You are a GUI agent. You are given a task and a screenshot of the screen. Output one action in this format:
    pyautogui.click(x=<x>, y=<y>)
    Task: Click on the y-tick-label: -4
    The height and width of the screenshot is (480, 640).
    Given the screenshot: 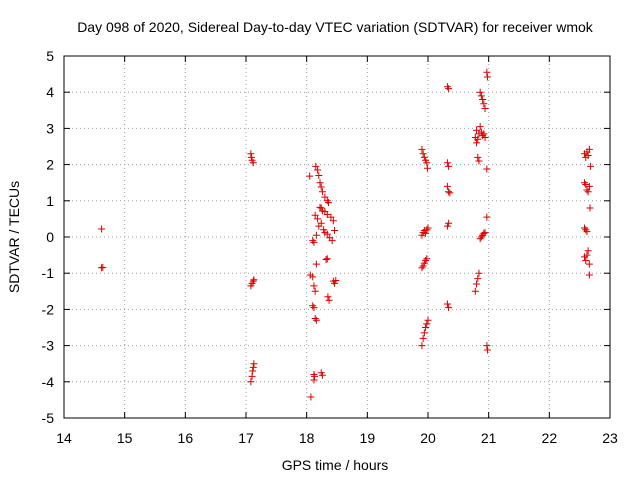 What is the action you would take?
    pyautogui.click(x=48, y=382)
    